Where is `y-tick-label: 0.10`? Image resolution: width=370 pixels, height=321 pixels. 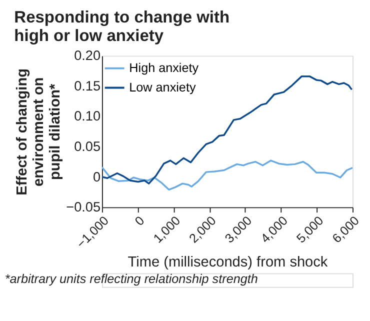
y-tick-label: 0.10 is located at coordinates (87, 116).